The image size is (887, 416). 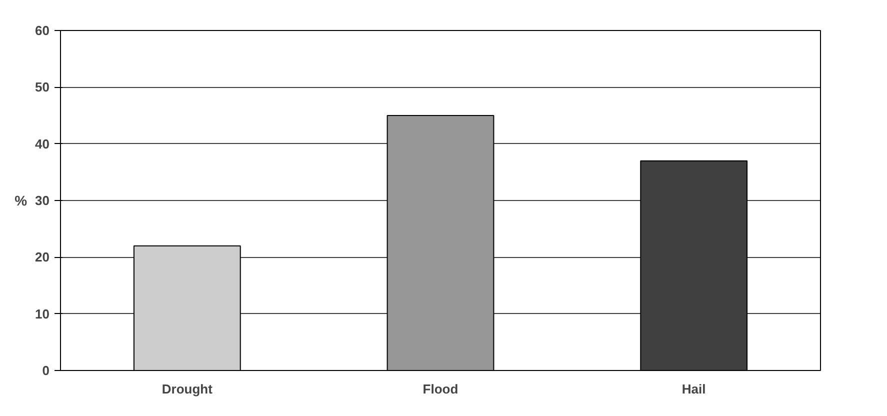 What do you see at coordinates (21, 200) in the screenshot?
I see `y-axis-title: %` at bounding box center [21, 200].